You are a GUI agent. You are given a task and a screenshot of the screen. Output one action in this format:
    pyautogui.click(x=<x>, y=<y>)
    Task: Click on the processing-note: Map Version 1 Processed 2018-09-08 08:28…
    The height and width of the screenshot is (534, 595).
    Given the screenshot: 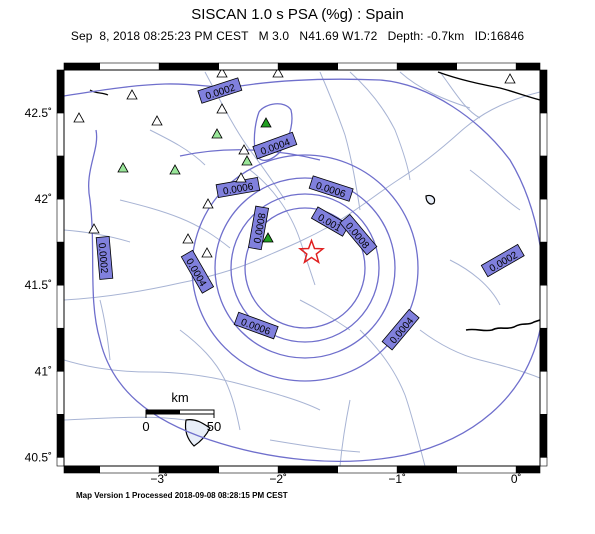 What is the action you would take?
    pyautogui.click(x=182, y=495)
    